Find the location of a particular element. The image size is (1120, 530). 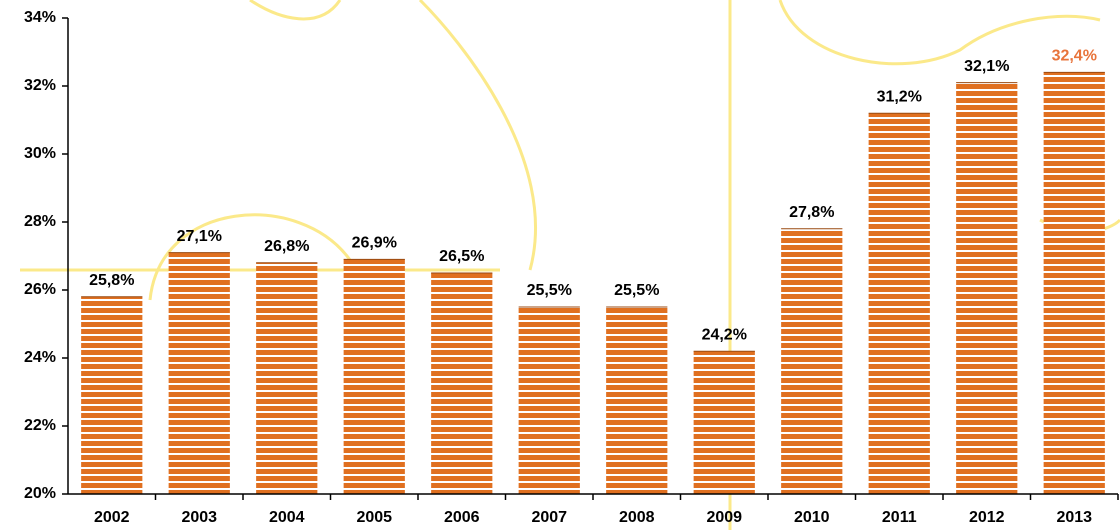

x-tick-label: 2010 is located at coordinates (812, 517).